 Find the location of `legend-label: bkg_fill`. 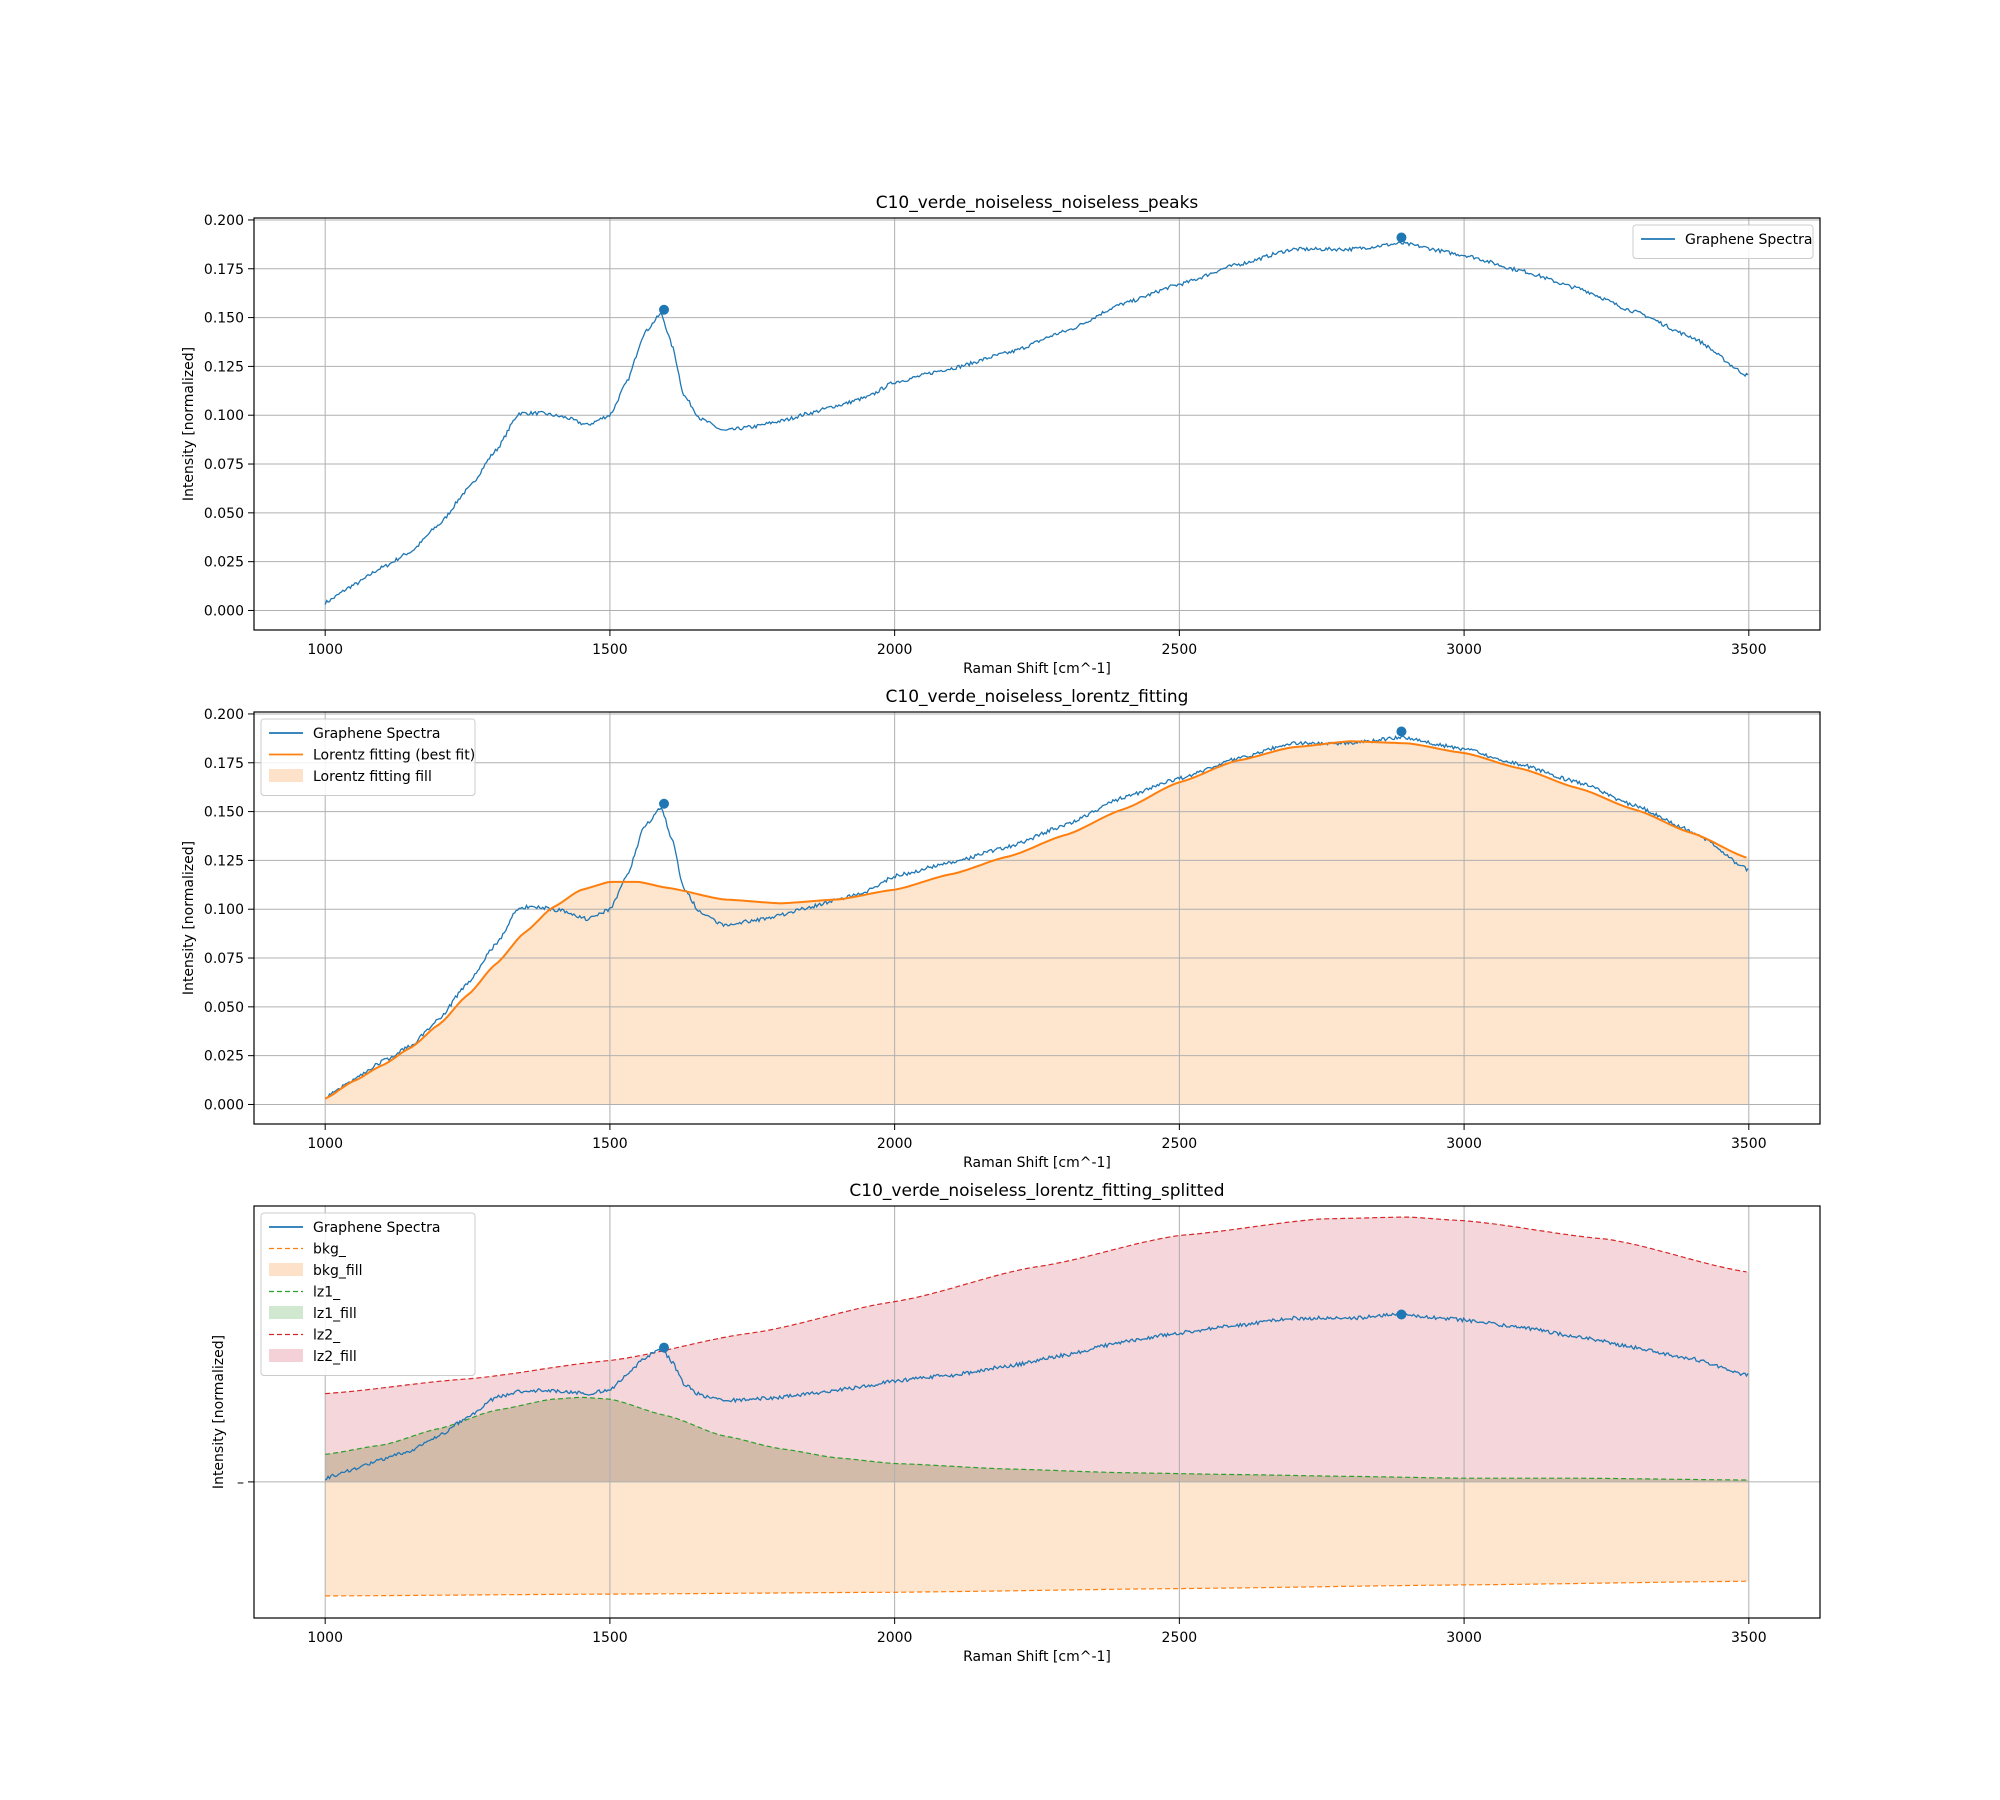

legend-label: bkg_fill is located at coordinates (337, 1271).